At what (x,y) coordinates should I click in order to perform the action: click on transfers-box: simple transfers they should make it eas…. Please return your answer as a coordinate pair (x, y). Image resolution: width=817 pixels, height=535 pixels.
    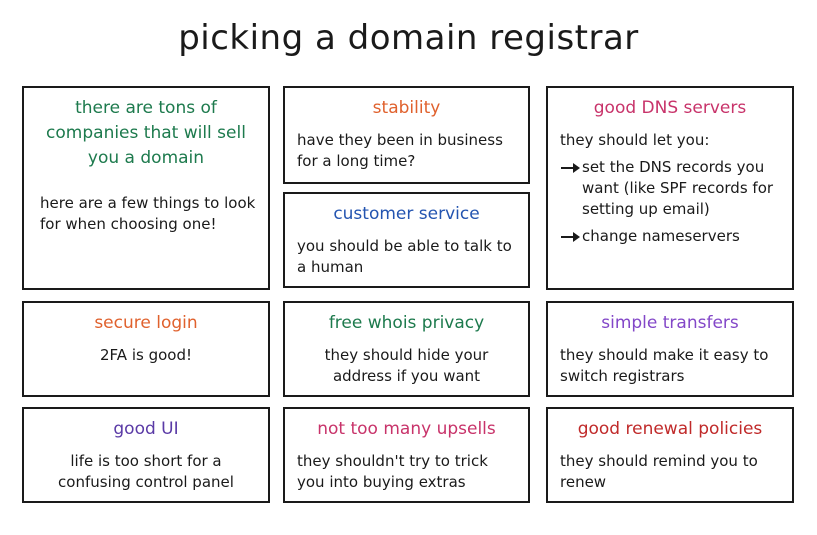
    Looking at the image, I should click on (670, 349).